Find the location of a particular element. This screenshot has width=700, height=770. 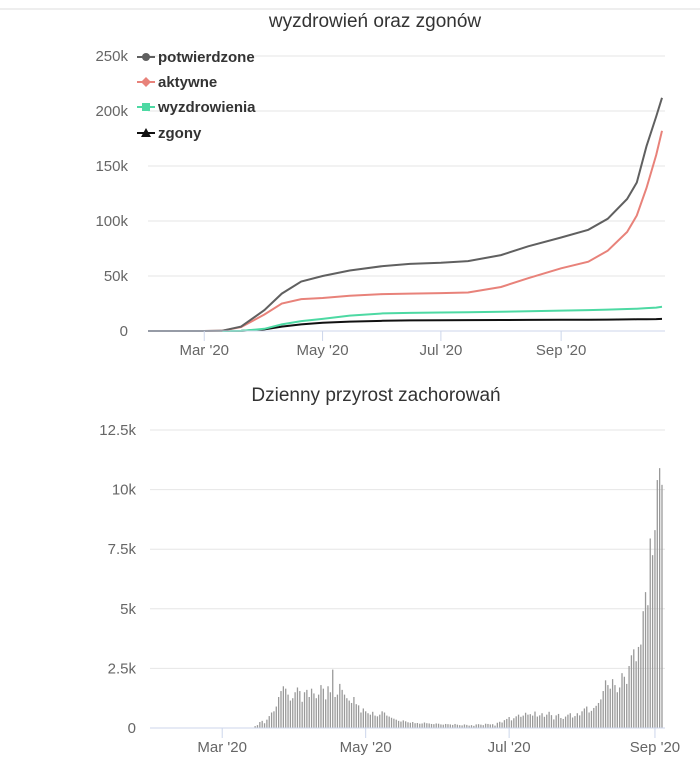

legend-item-aktywne: aktywne is located at coordinates (177, 82).